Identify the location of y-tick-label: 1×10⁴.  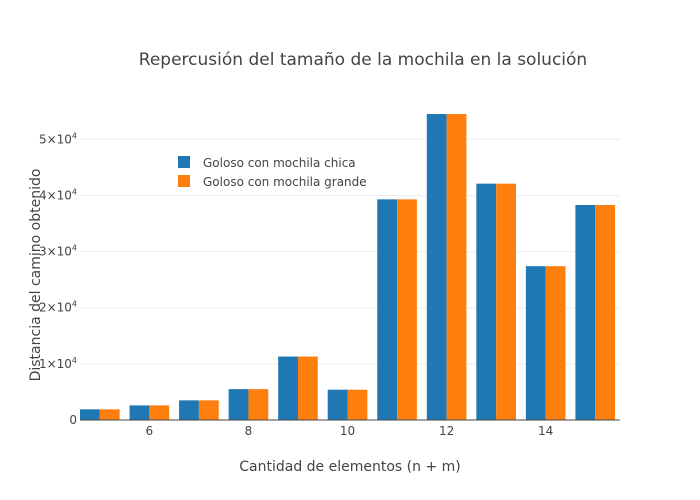
(58, 363).